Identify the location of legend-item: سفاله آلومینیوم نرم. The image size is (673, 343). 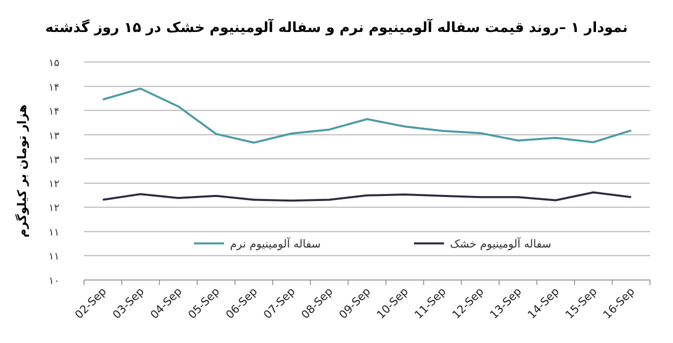
(257, 243).